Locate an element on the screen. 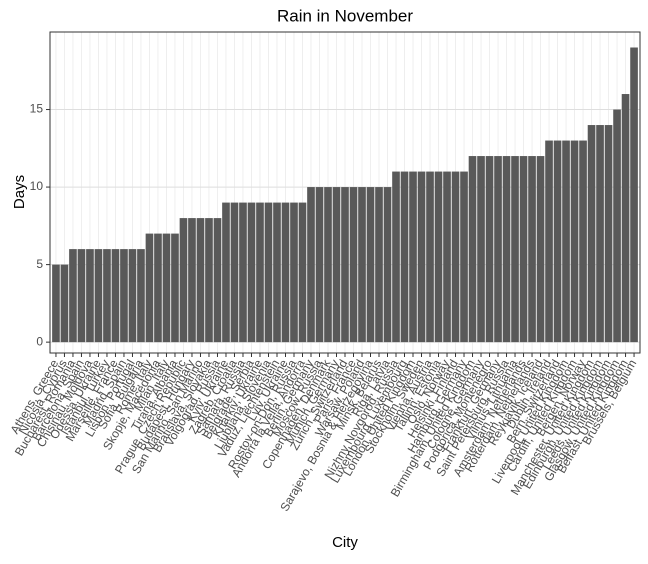  y-tick-label: 0 is located at coordinates (39, 341).